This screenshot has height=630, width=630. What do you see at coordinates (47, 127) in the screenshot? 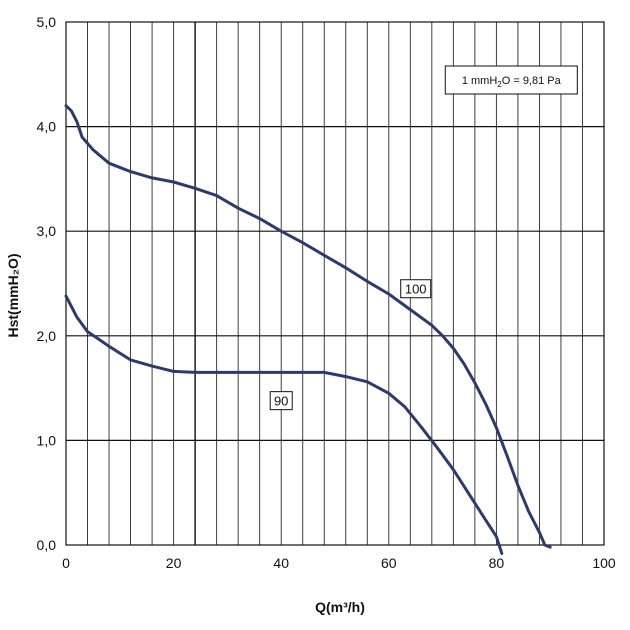
I see `y-tick-label: 4,0` at bounding box center [47, 127].